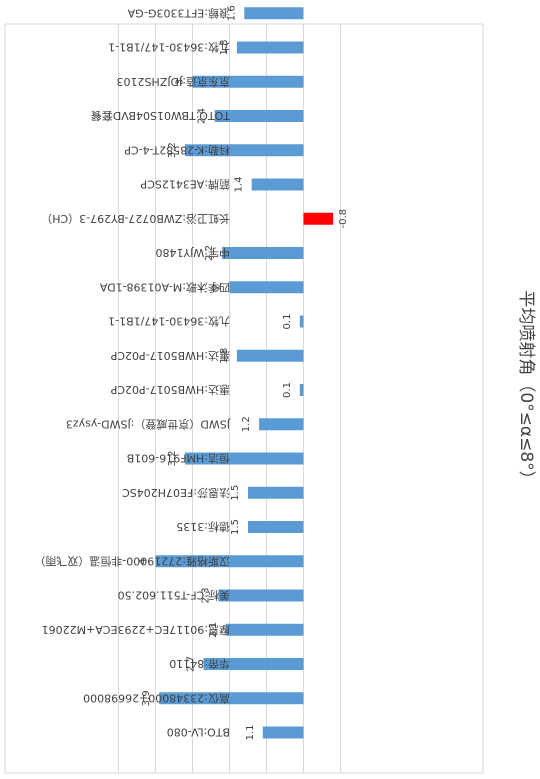  Describe the element at coordinates (239, 185) in the screenshot. I see `data-label: 1.4` at that location.